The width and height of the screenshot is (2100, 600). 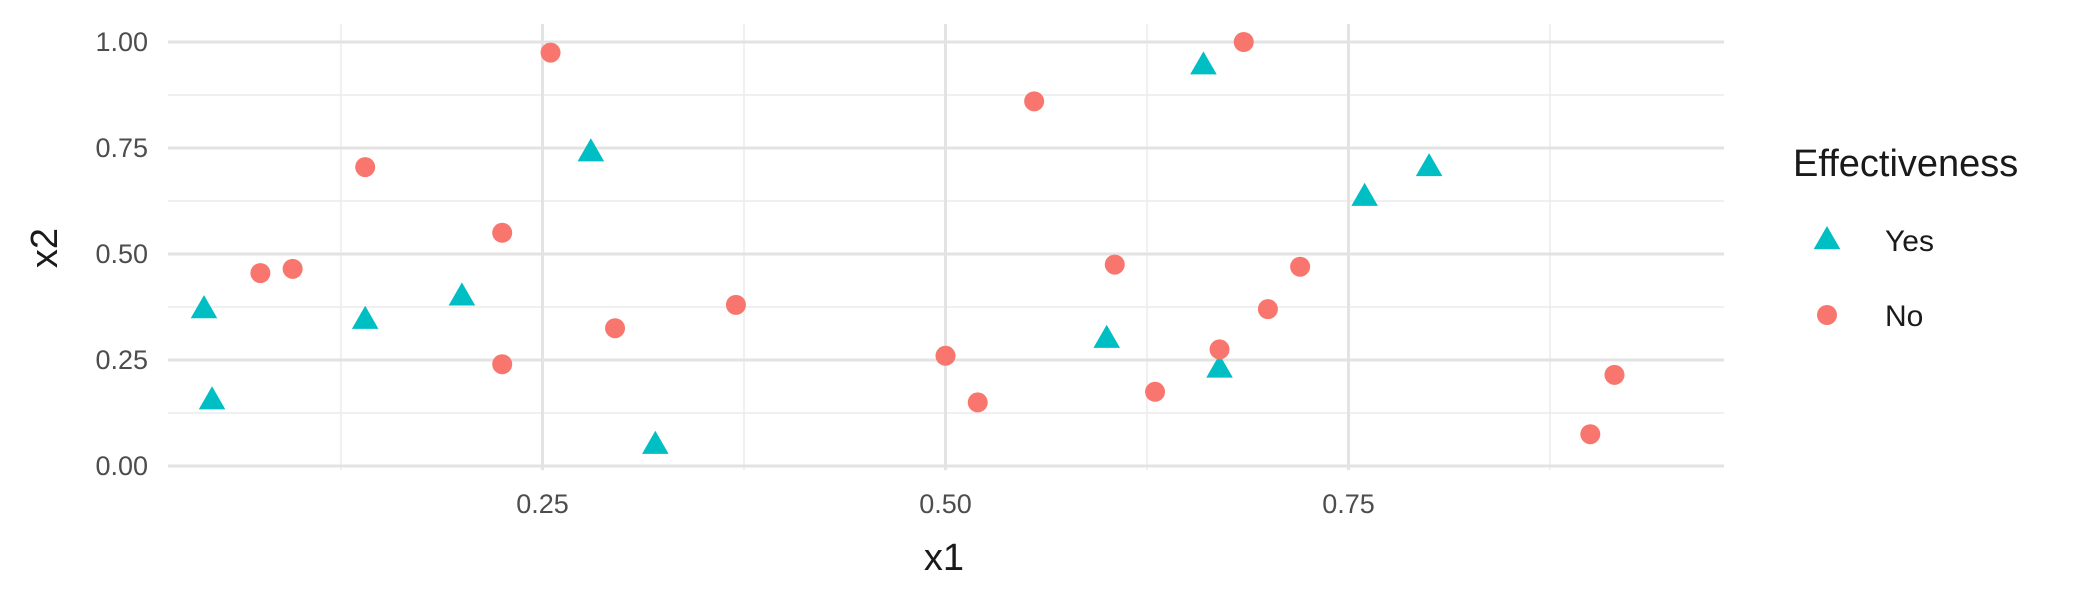 I want to click on x-tick-label: 0.50, so click(x=945, y=504).